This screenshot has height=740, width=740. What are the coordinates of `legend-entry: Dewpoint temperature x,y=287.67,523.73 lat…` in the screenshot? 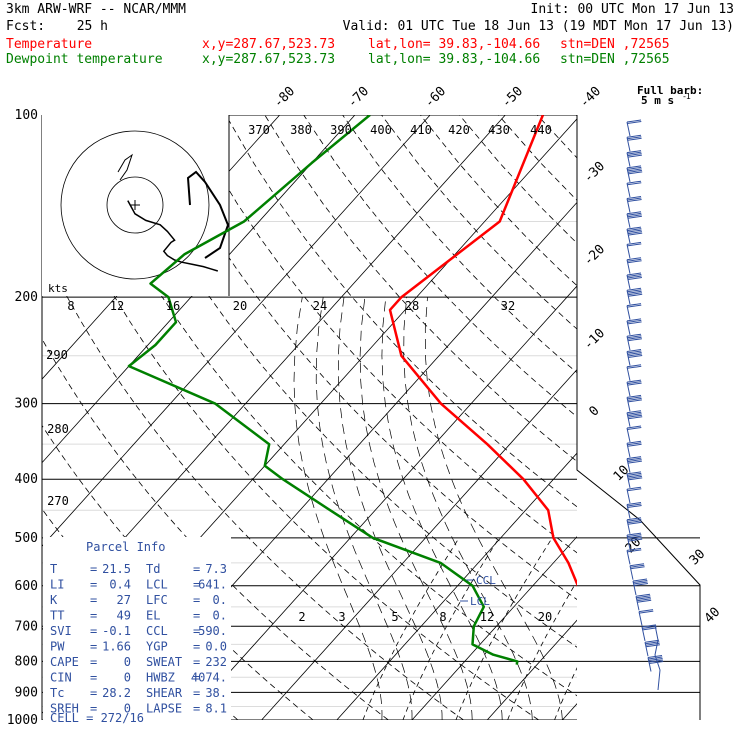 It's located at (338, 59).